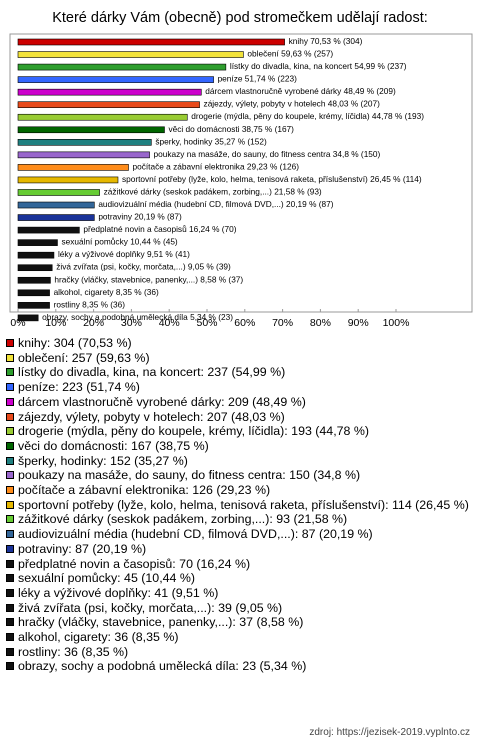 The height and width of the screenshot is (743, 480). I want to click on legend-item: knihy: 304 (70,53 %), so click(239, 343).